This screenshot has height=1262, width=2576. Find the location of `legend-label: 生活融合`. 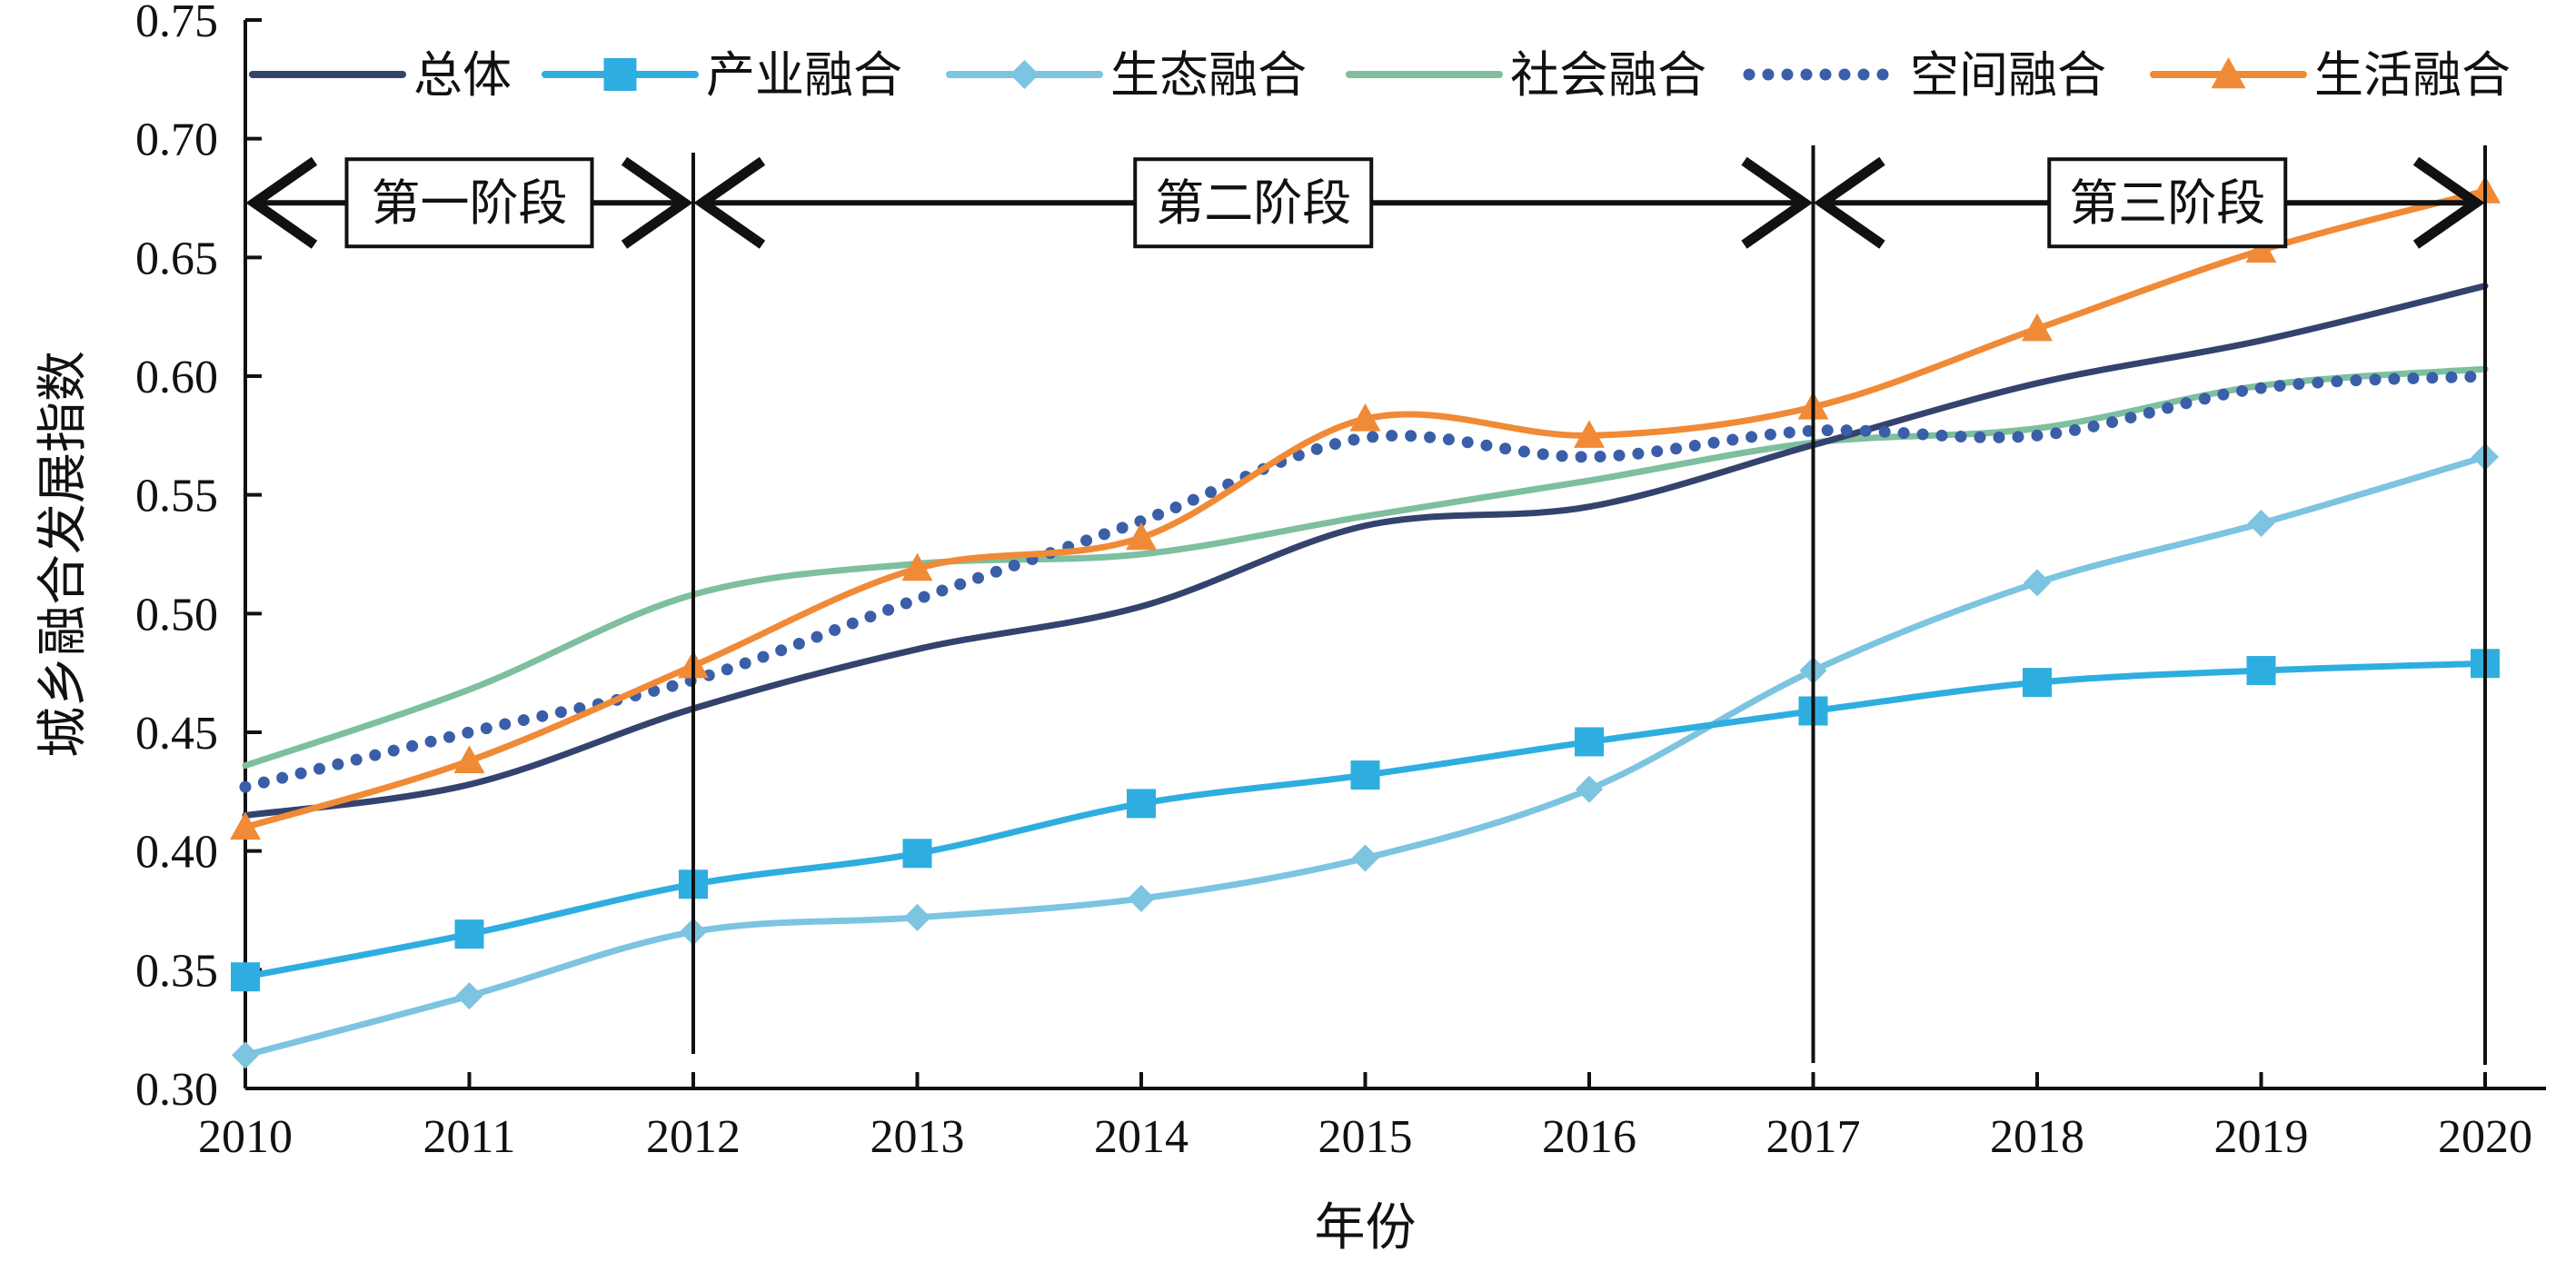

legend-label: 生活融合 is located at coordinates (2412, 75).